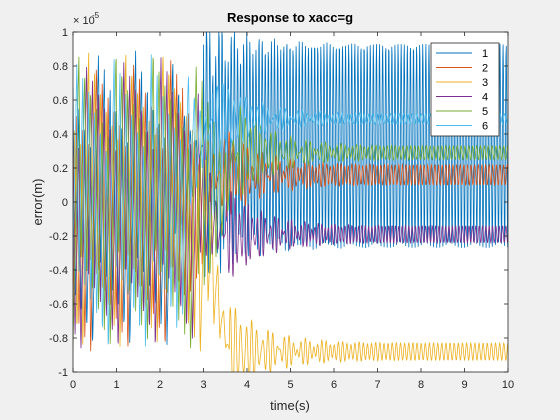 This screenshot has height=420, width=560. What do you see at coordinates (485, 54) in the screenshot?
I see `legend-label-1: 1` at bounding box center [485, 54].